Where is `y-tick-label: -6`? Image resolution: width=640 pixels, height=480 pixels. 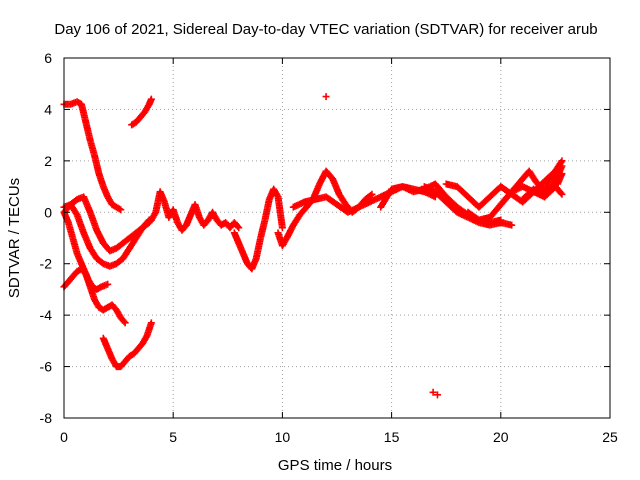 y-tick-label: -6 is located at coordinates (46, 367).